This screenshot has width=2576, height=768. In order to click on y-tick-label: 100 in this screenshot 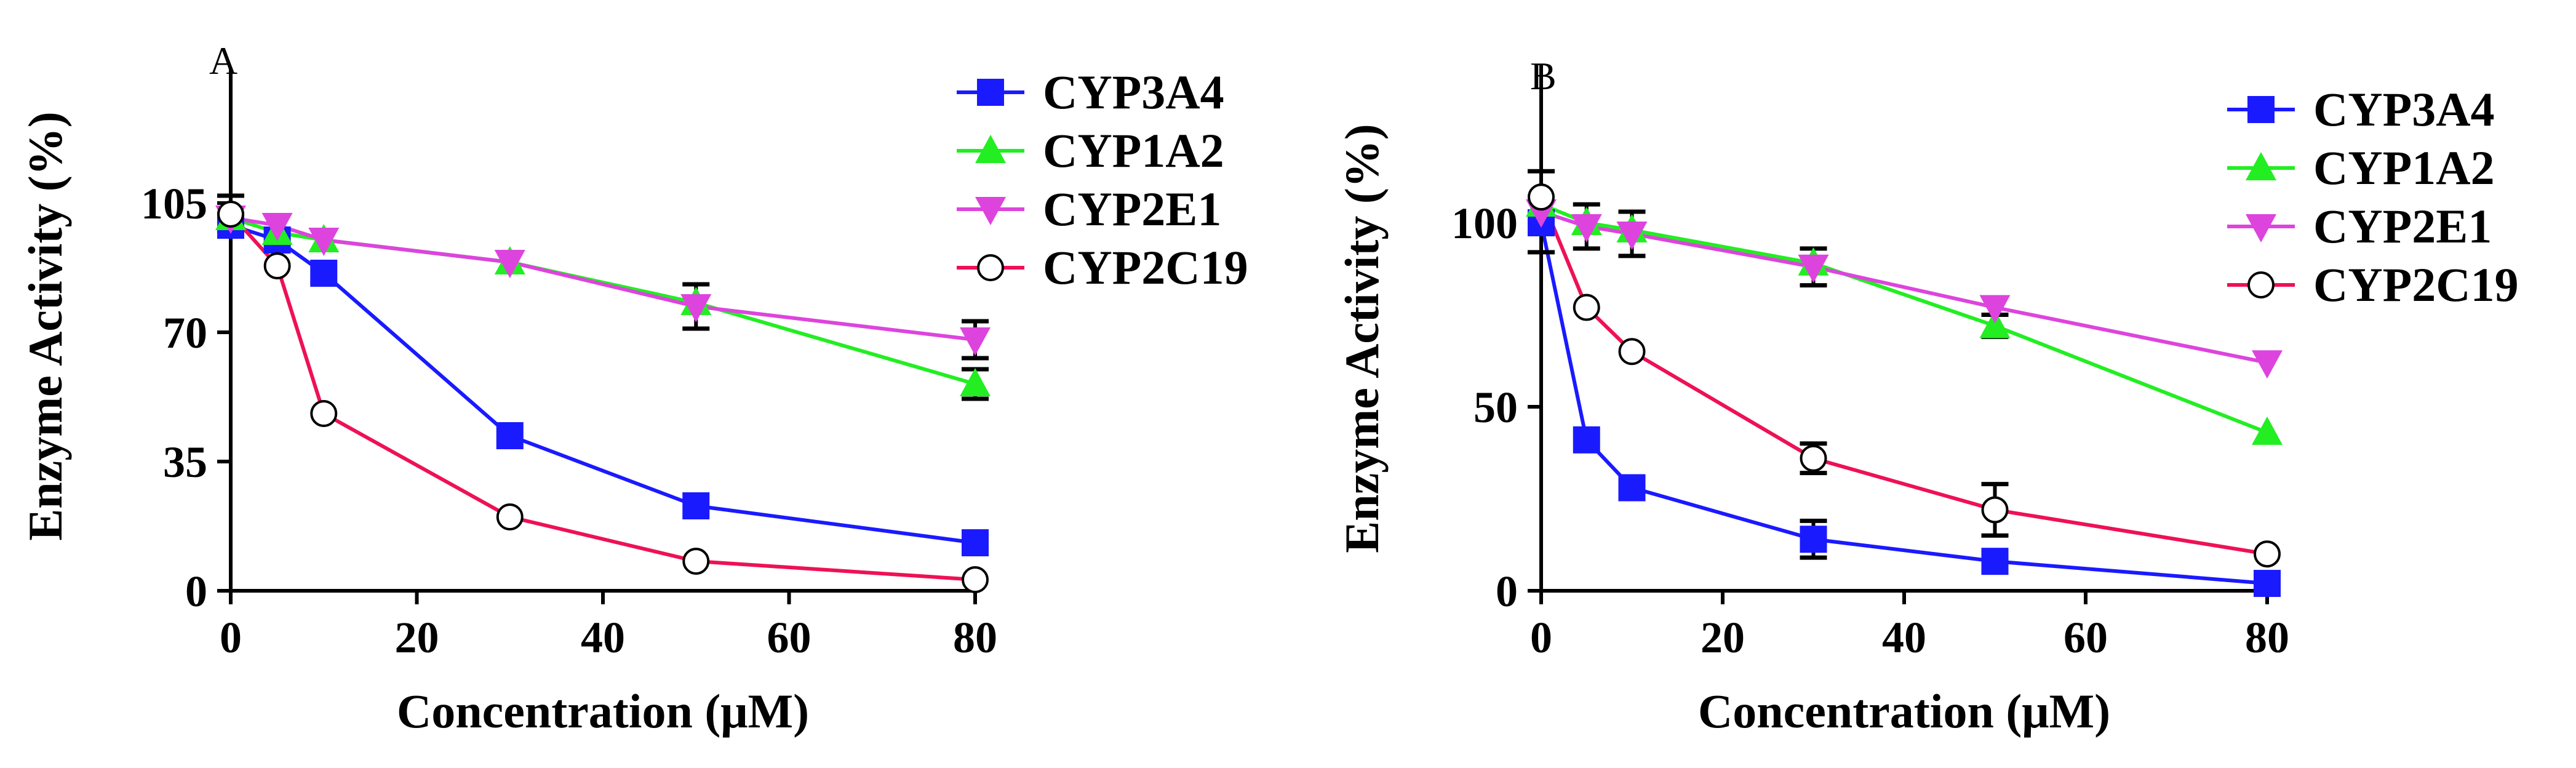, I will do `click(1484, 223)`.